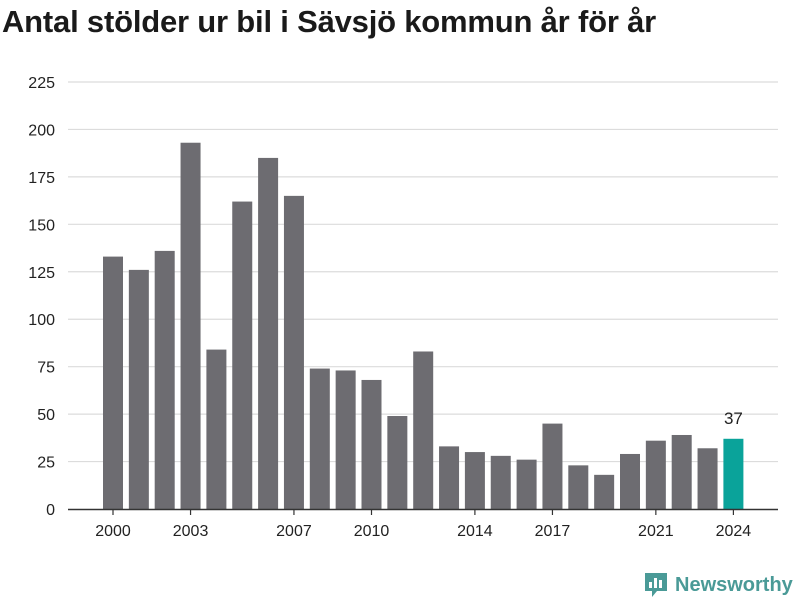  I want to click on bar-2022, so click(681, 471).